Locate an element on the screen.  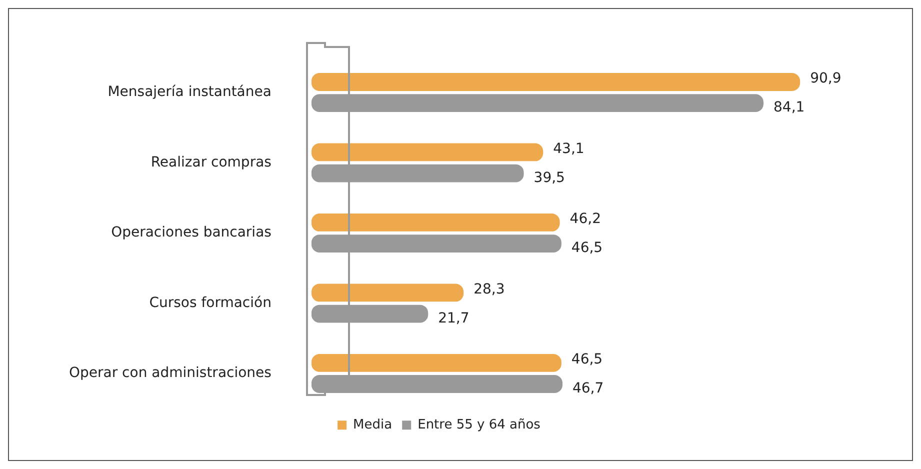
legend-label: Entre 55 y 64 años is located at coordinates (479, 424).